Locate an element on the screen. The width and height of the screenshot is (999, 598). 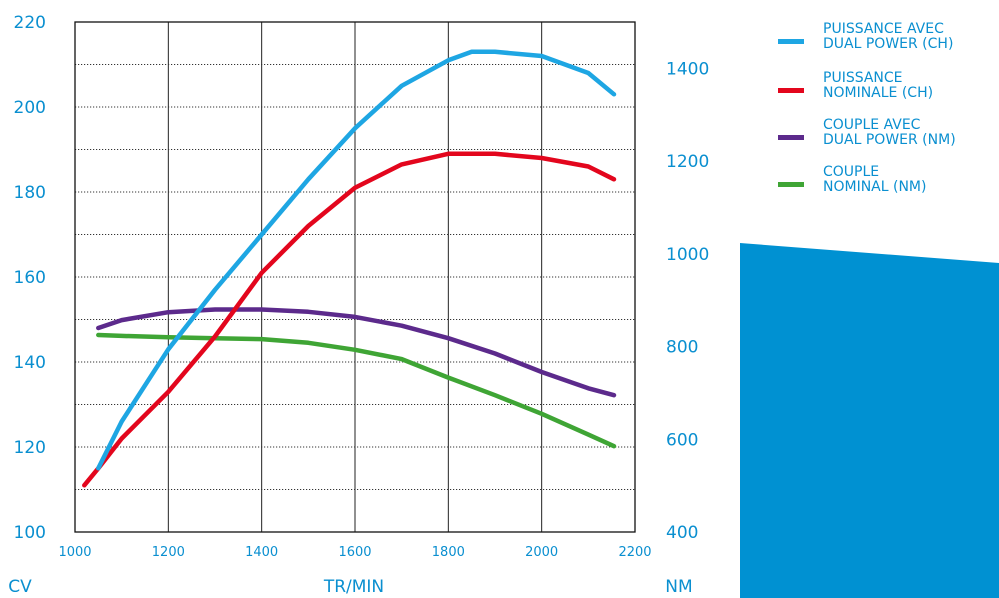
right-axis-tick-label: 800 is located at coordinates (682, 348).